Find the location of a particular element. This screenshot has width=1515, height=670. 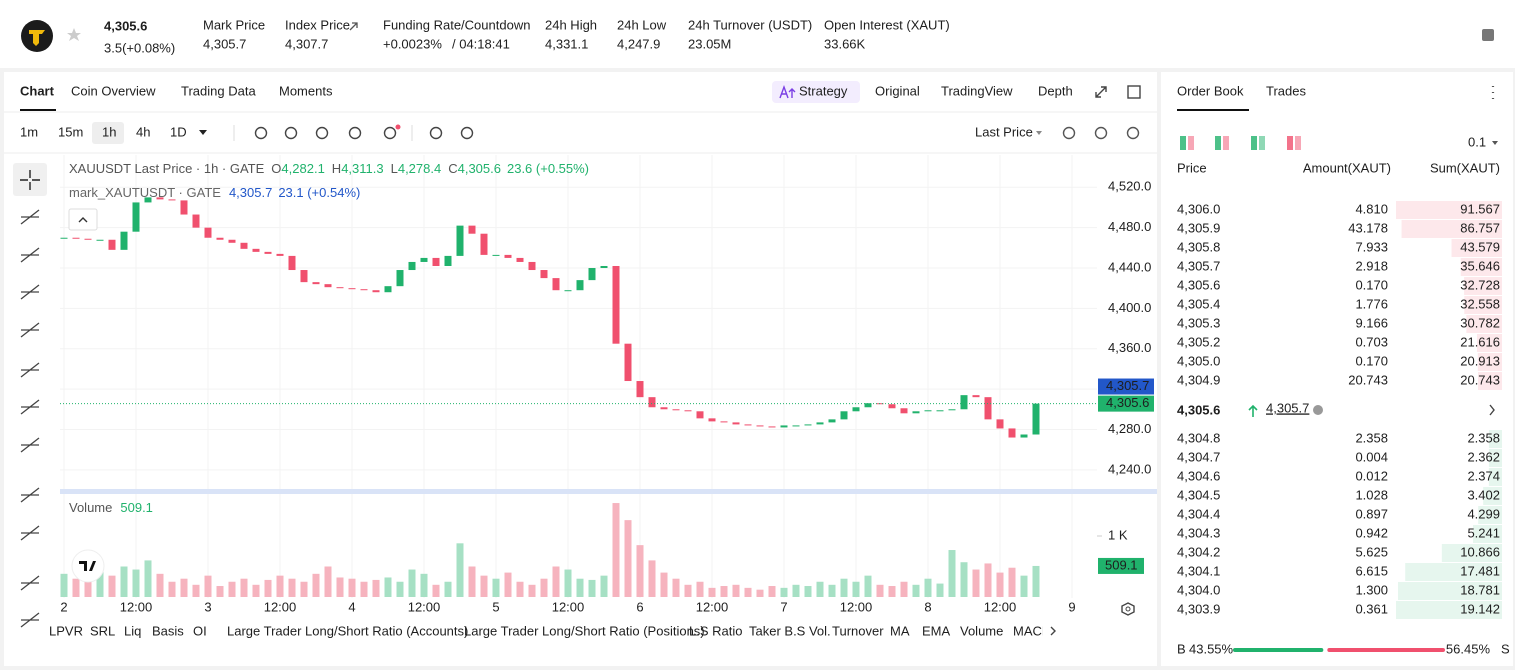

book-price: 4,304.4 is located at coordinates (1198, 513).